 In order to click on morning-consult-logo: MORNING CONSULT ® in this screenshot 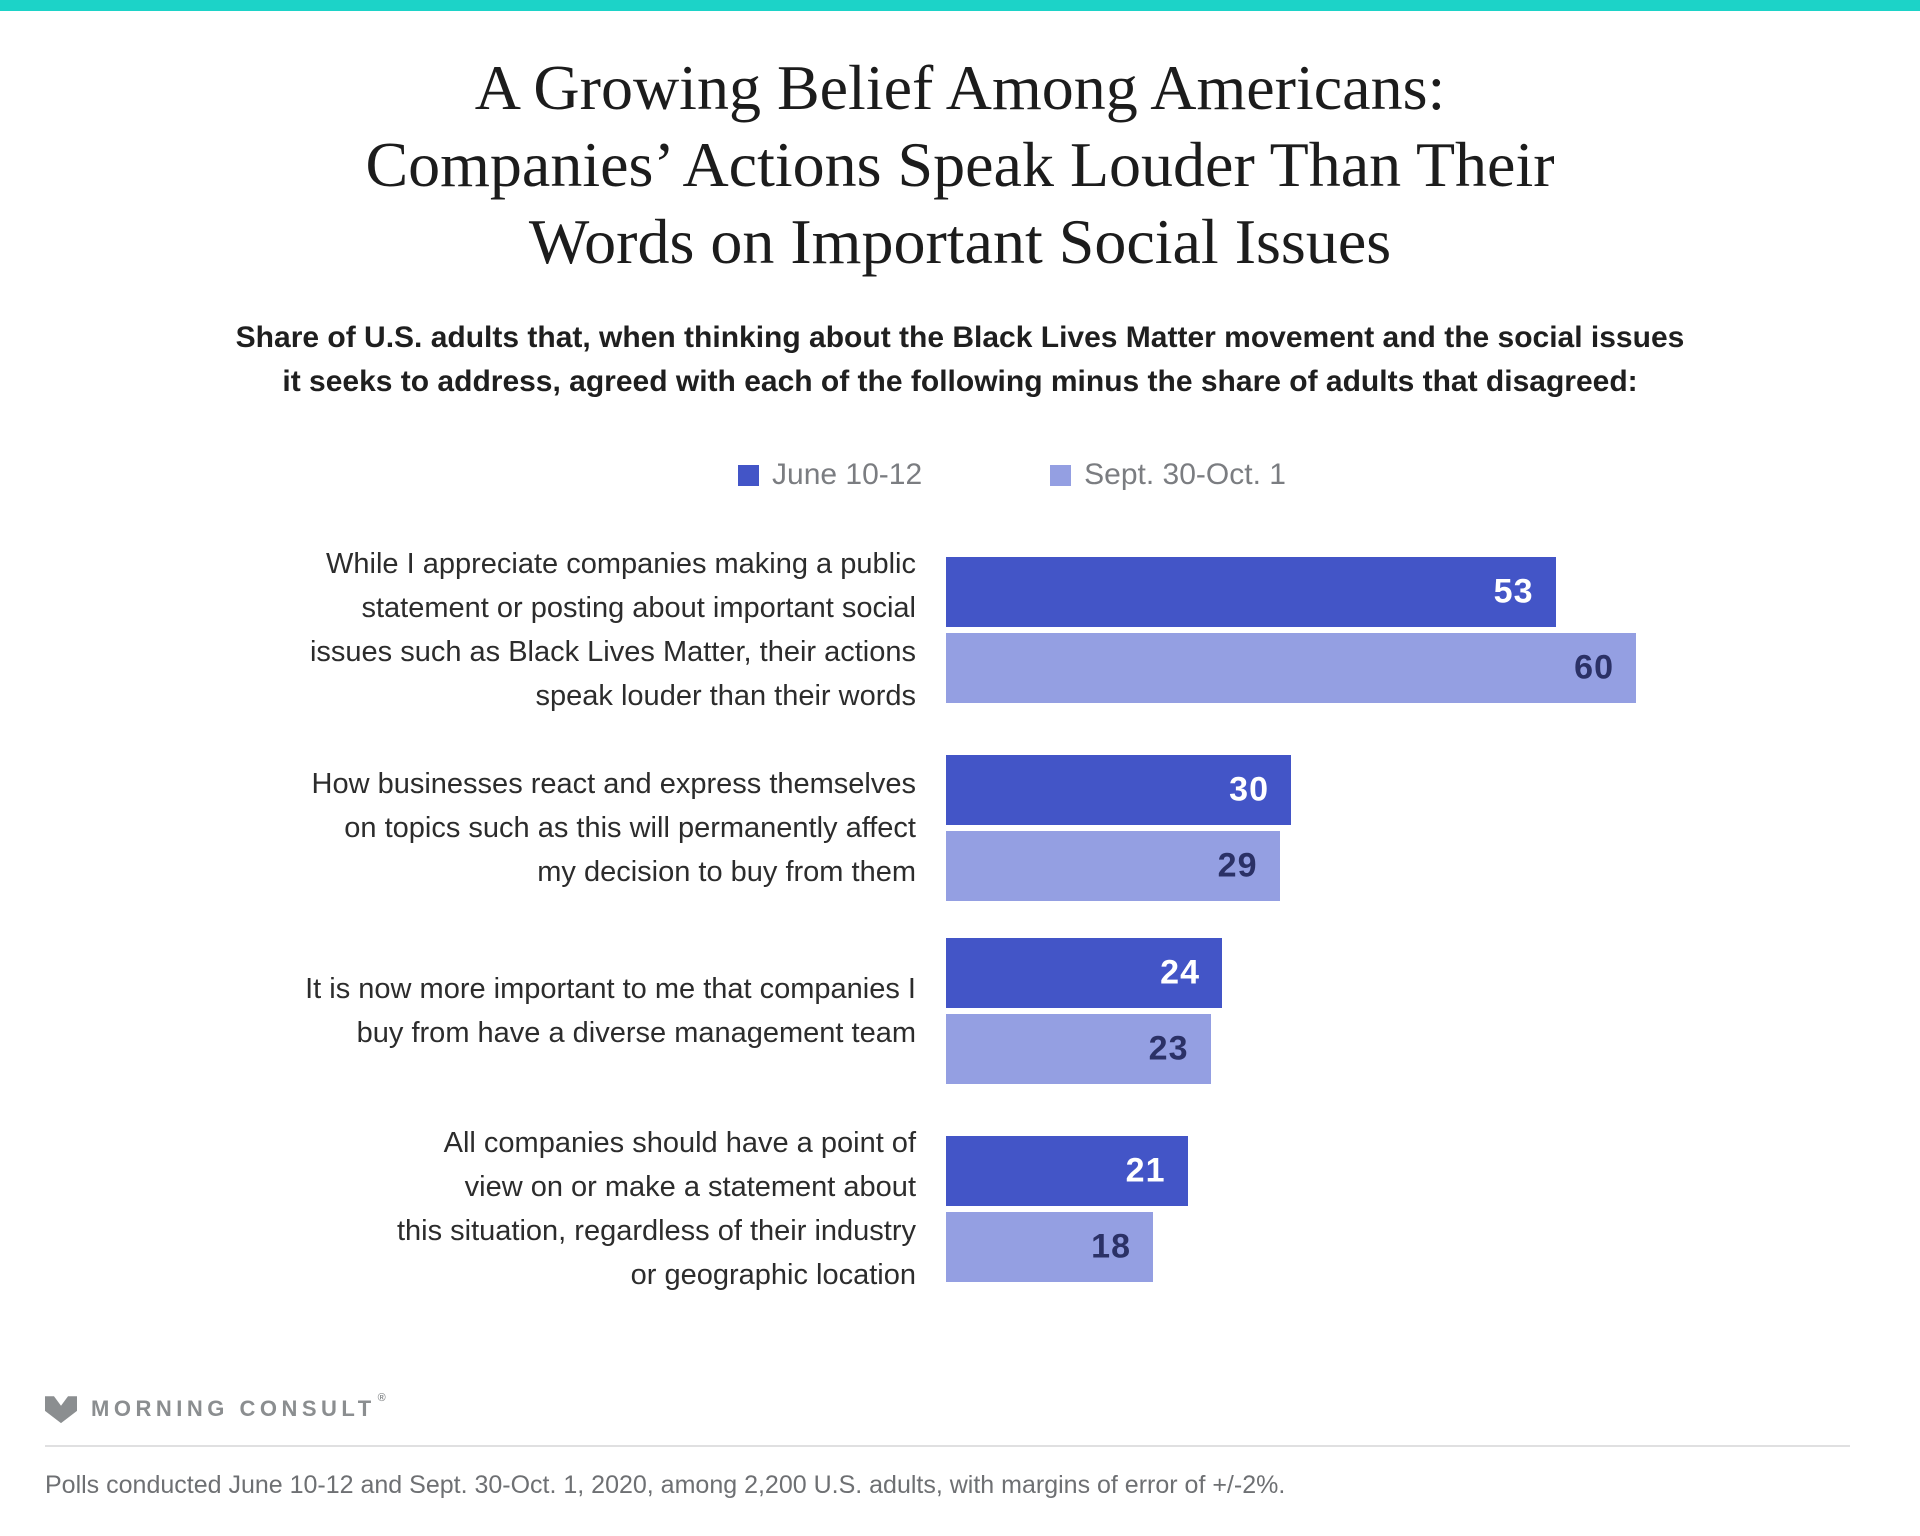, I will do `click(960, 1408)`.